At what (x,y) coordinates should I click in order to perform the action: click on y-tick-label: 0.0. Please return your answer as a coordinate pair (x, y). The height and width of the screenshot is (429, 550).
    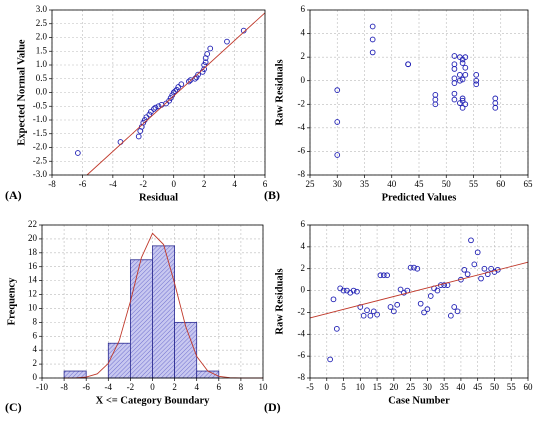
    Looking at the image, I should click on (42, 92).